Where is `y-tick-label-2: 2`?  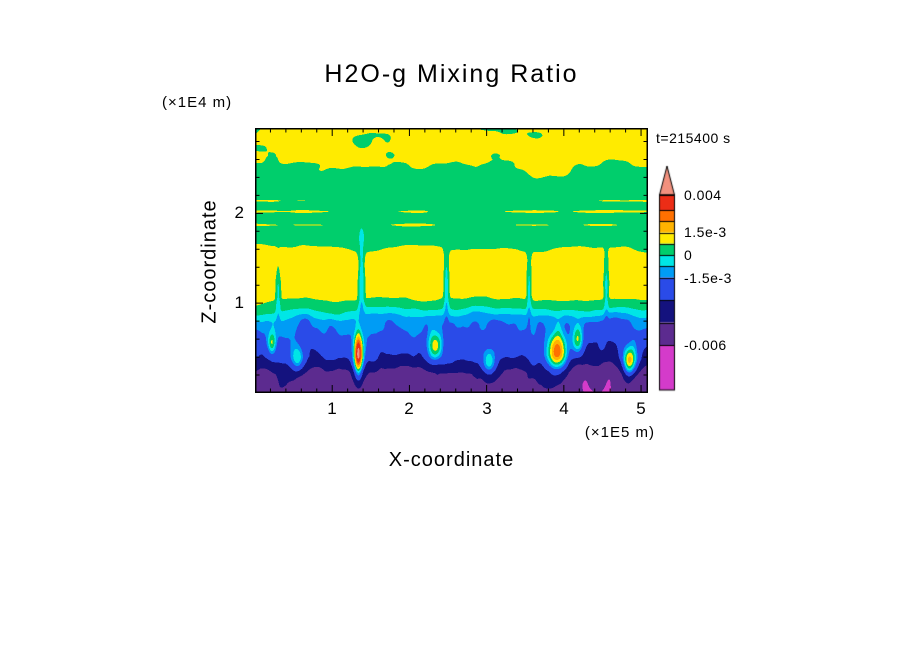
y-tick-label-2: 2 is located at coordinates (239, 212).